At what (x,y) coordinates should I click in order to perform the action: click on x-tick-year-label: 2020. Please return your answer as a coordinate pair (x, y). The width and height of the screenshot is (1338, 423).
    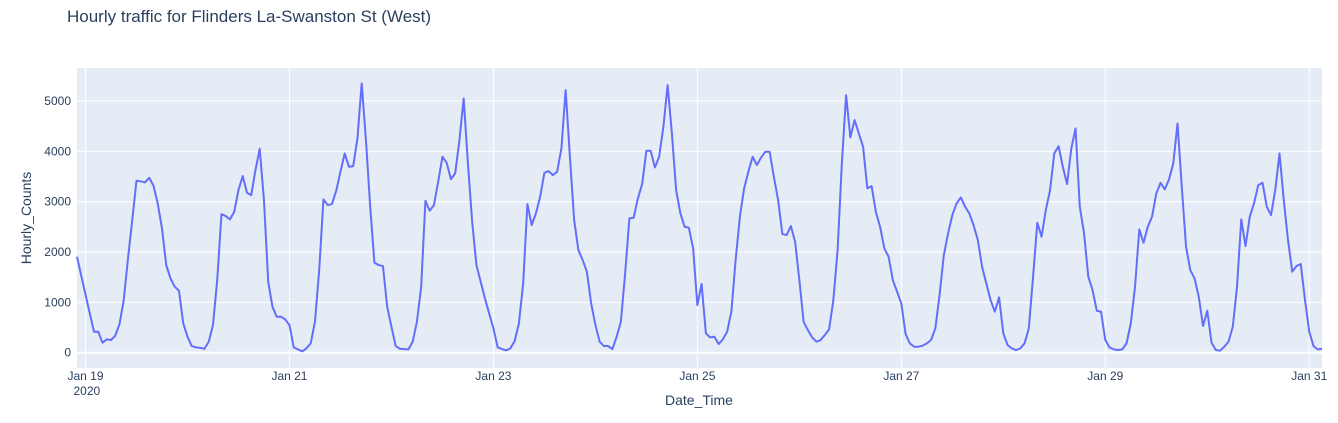
    Looking at the image, I should click on (86, 391).